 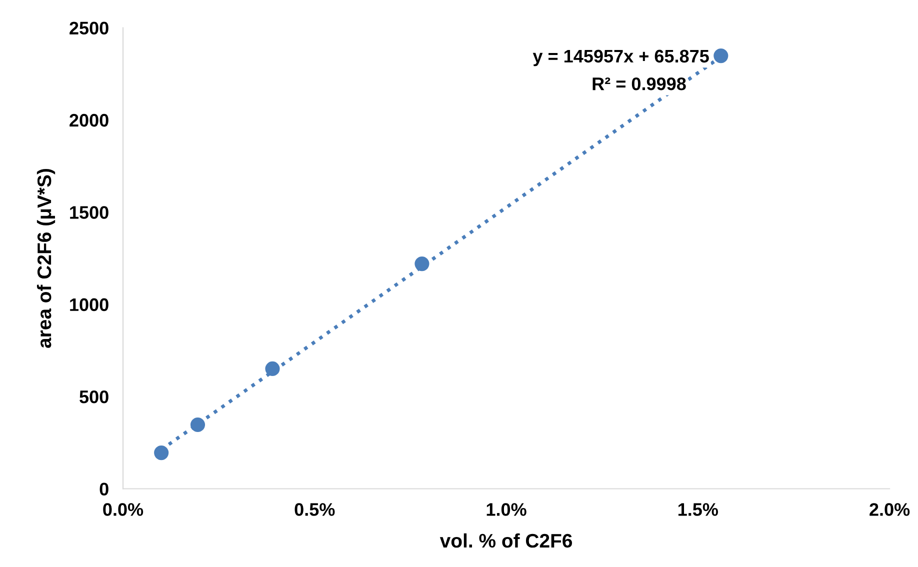 I want to click on annotation: y = 145957x + 65.875, so click(x=620, y=58).